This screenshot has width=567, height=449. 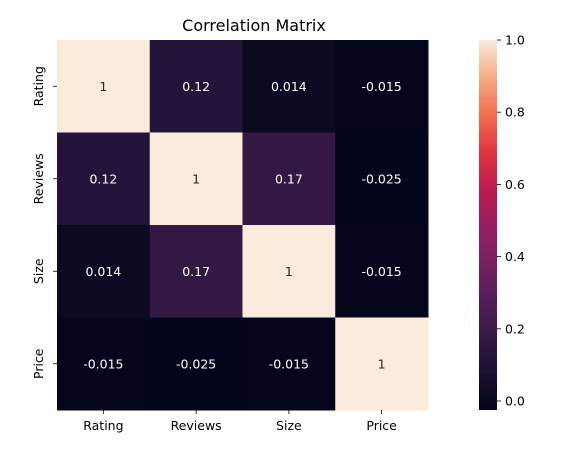 I want to click on cell-label-3-2: -0.015, so click(x=289, y=363).